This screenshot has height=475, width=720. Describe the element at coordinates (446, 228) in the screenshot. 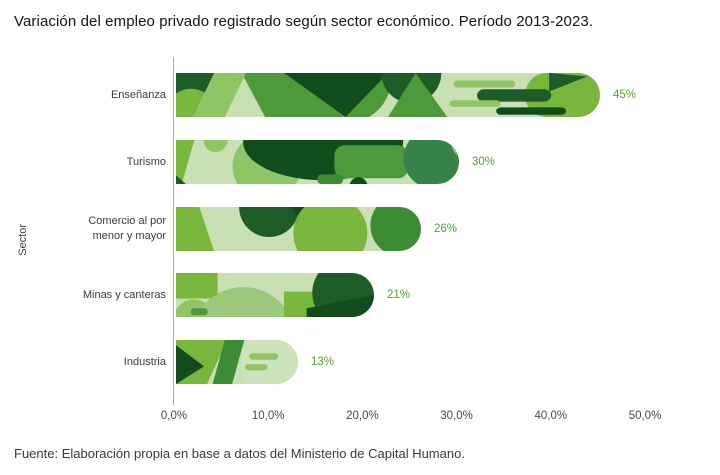

I see `value-label: 26%` at that location.